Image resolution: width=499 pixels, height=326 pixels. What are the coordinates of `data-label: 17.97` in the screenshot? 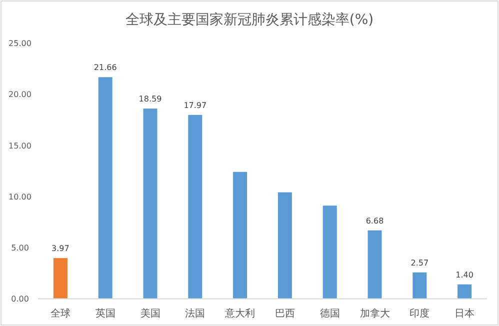 It's located at (195, 105).